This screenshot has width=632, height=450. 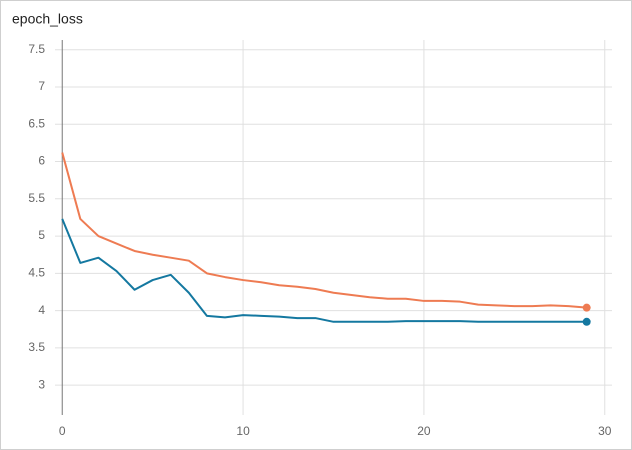 What do you see at coordinates (36, 198) in the screenshot?
I see `y-tick-label: 5.5` at bounding box center [36, 198].